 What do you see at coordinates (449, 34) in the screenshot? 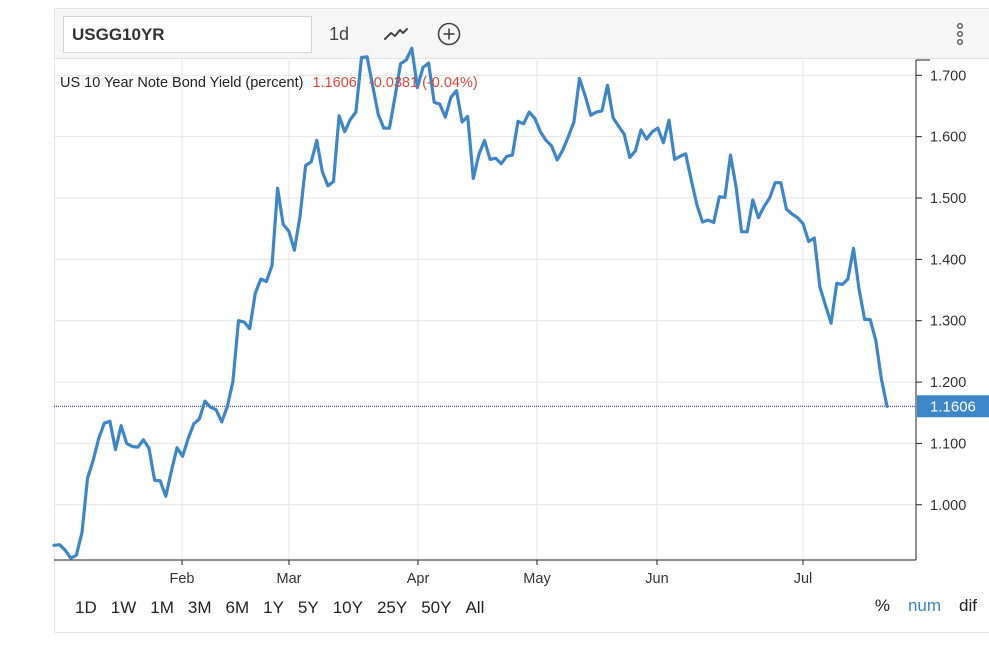
I see `plus-circle-icon` at bounding box center [449, 34].